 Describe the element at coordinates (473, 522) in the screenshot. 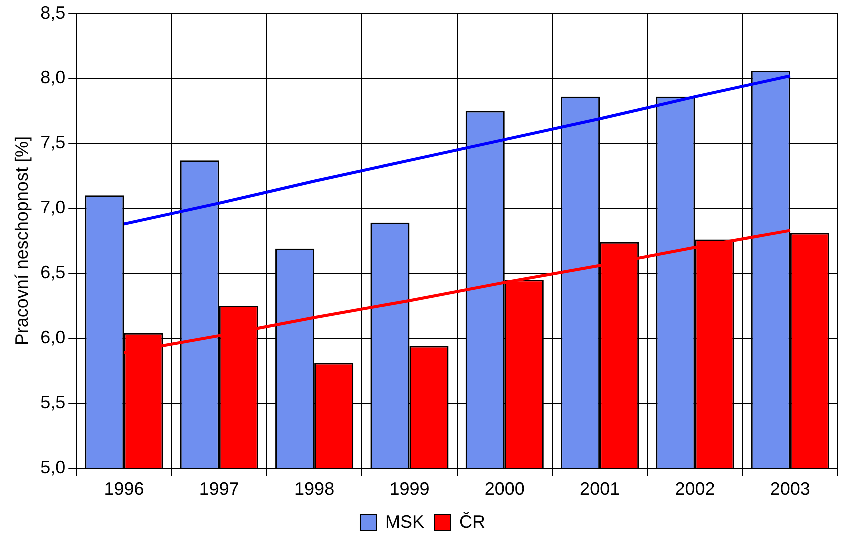

I see `legend-label: ČR` at that location.